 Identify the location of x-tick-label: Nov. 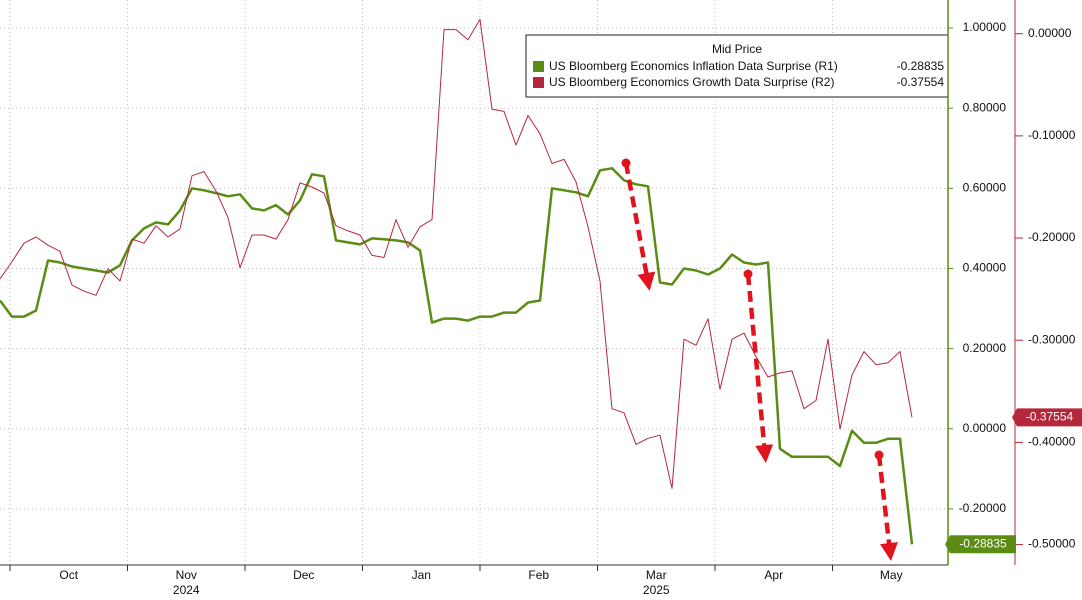
(186, 575).